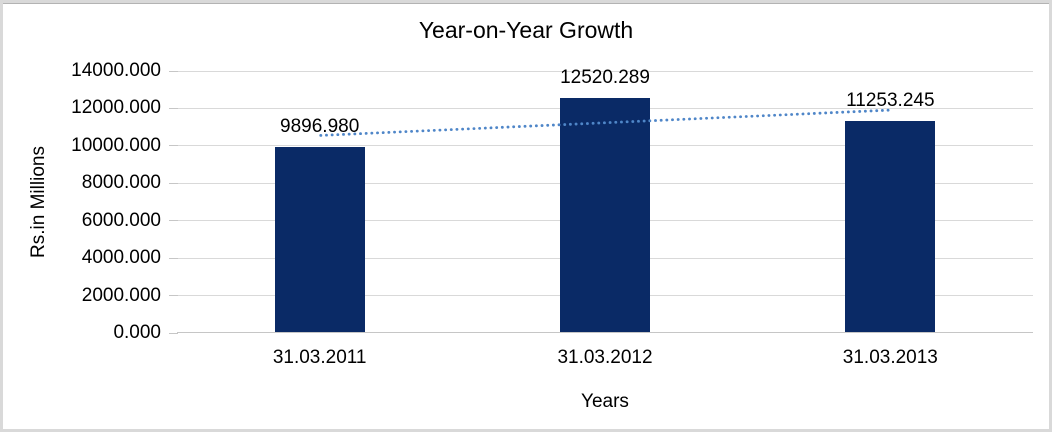  Describe the element at coordinates (605, 71) in the screenshot. I see `gridline` at that location.